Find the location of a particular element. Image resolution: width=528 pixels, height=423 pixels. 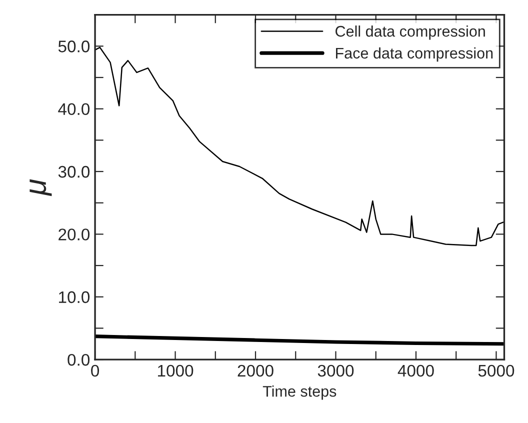

x-tick-label: 5000 is located at coordinates (496, 370).